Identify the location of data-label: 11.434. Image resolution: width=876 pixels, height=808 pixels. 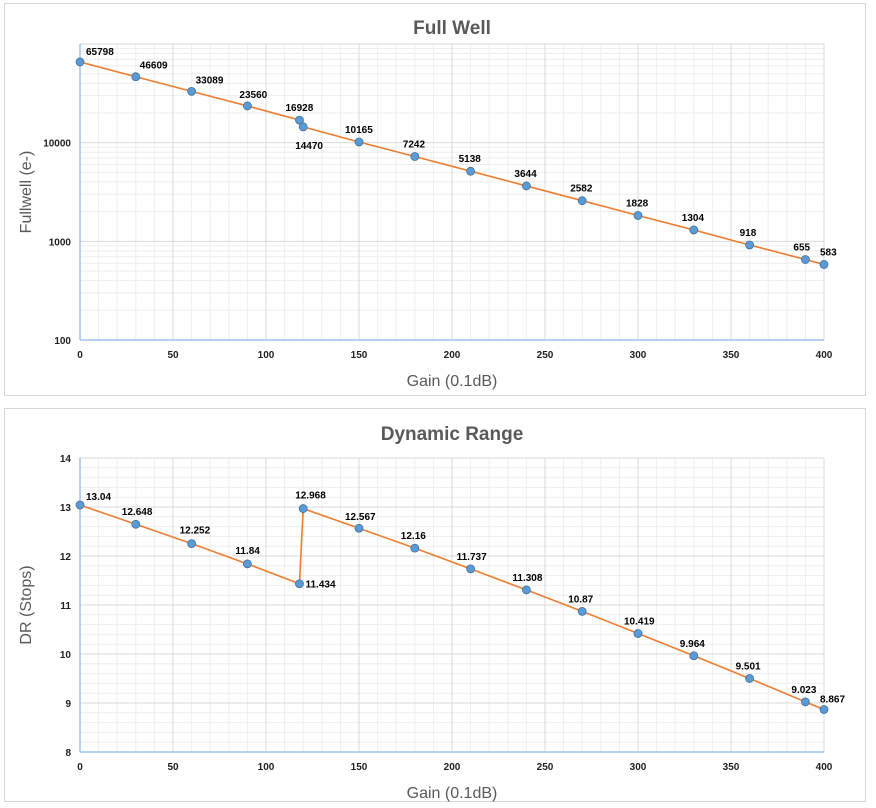
(320, 585).